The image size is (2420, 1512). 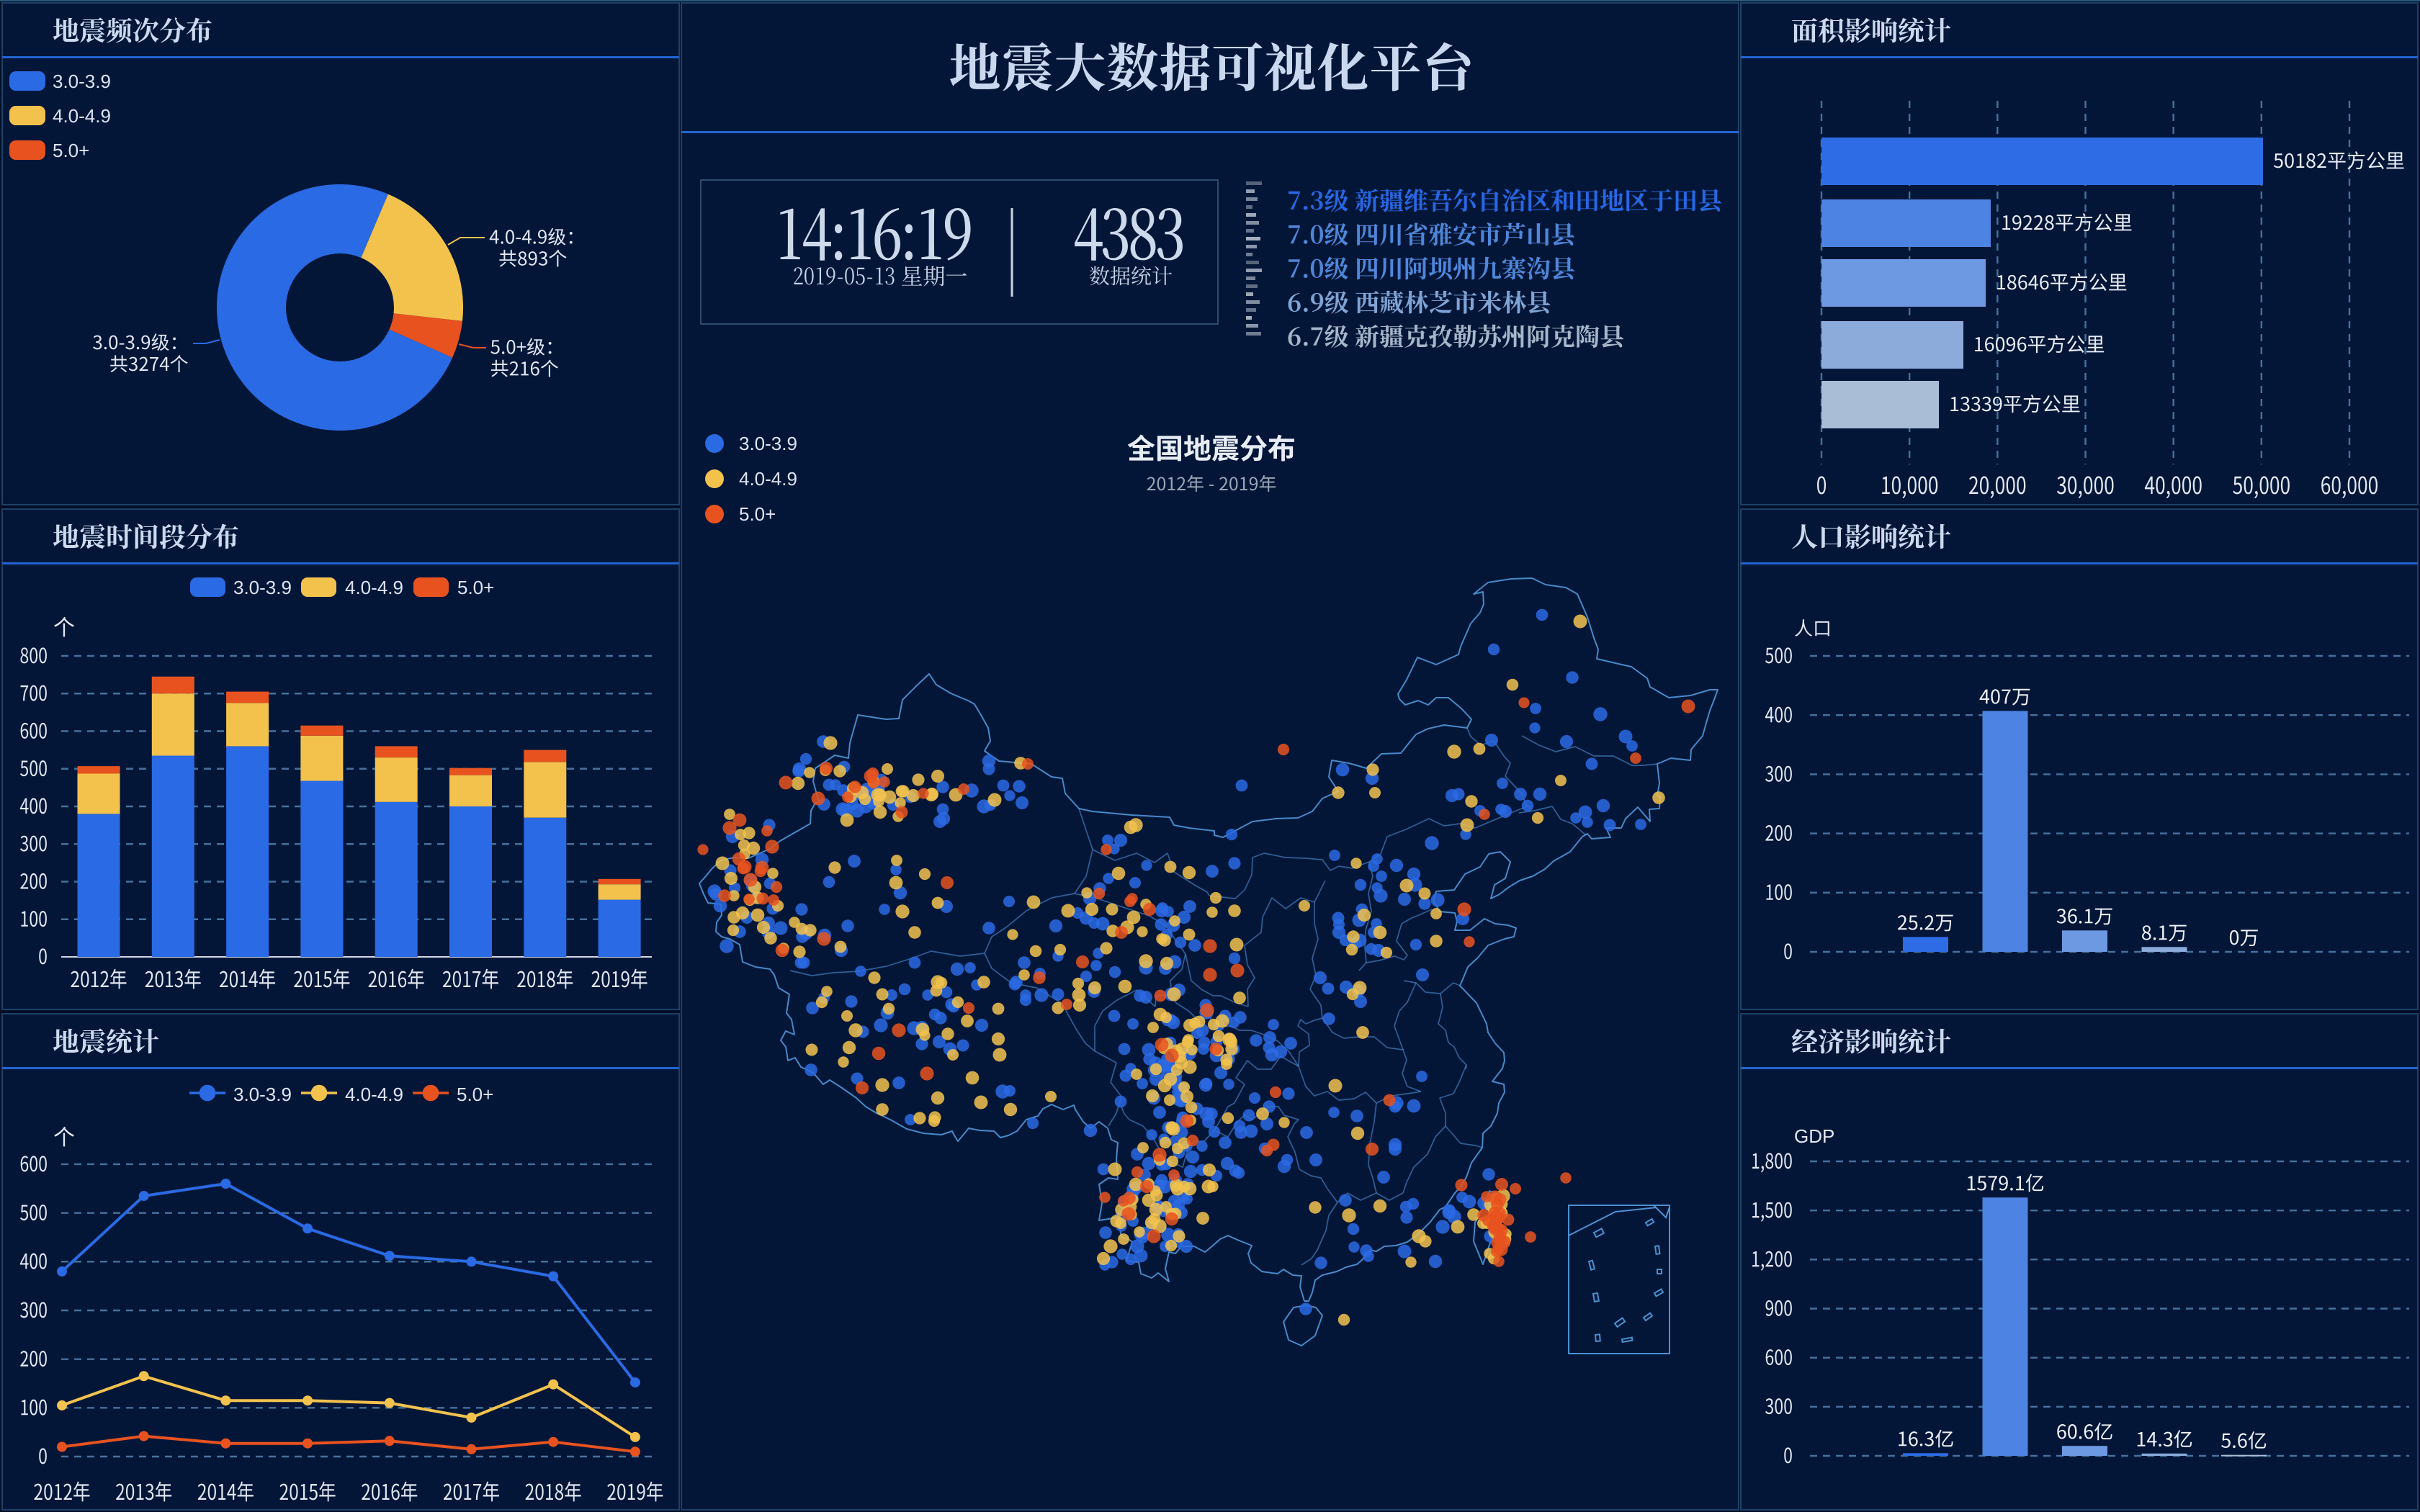 What do you see at coordinates (1814, 1136) in the screenshot?
I see `svg-text: GDP` at bounding box center [1814, 1136].